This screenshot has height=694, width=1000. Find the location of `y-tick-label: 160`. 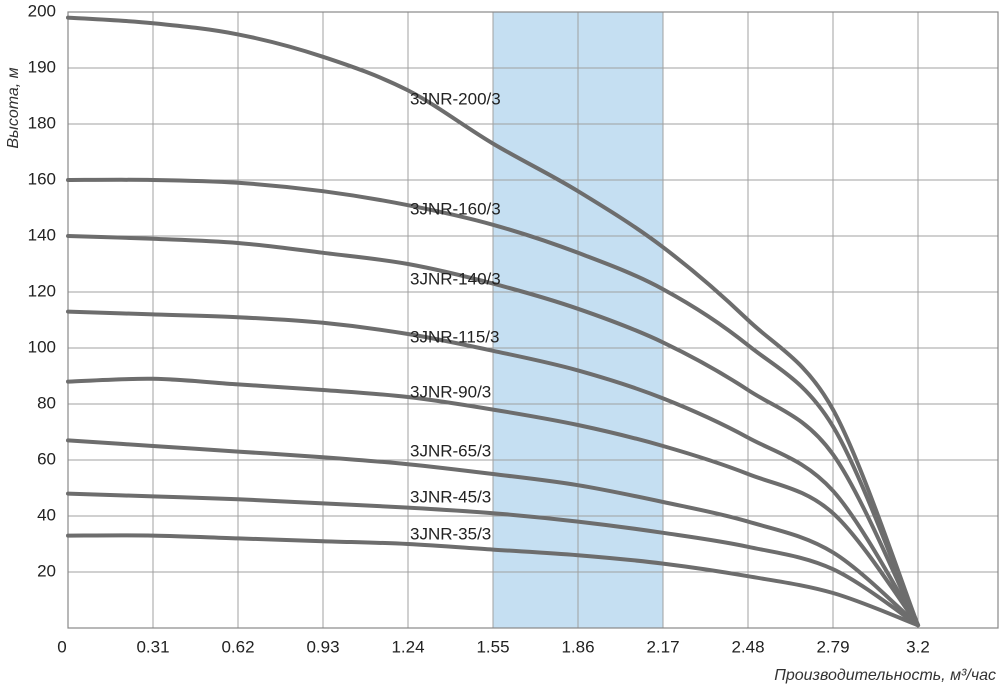

y-tick-label: 160 is located at coordinates (42, 178).